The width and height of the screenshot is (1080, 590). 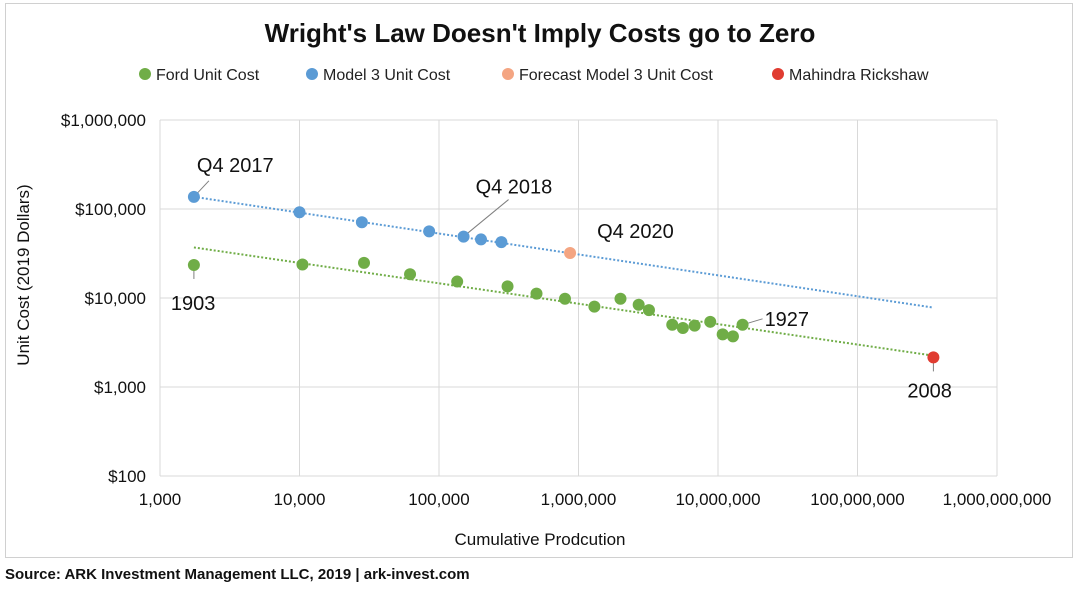 What do you see at coordinates (160, 499) in the screenshot?
I see `x-tick-label: 1,000` at bounding box center [160, 499].